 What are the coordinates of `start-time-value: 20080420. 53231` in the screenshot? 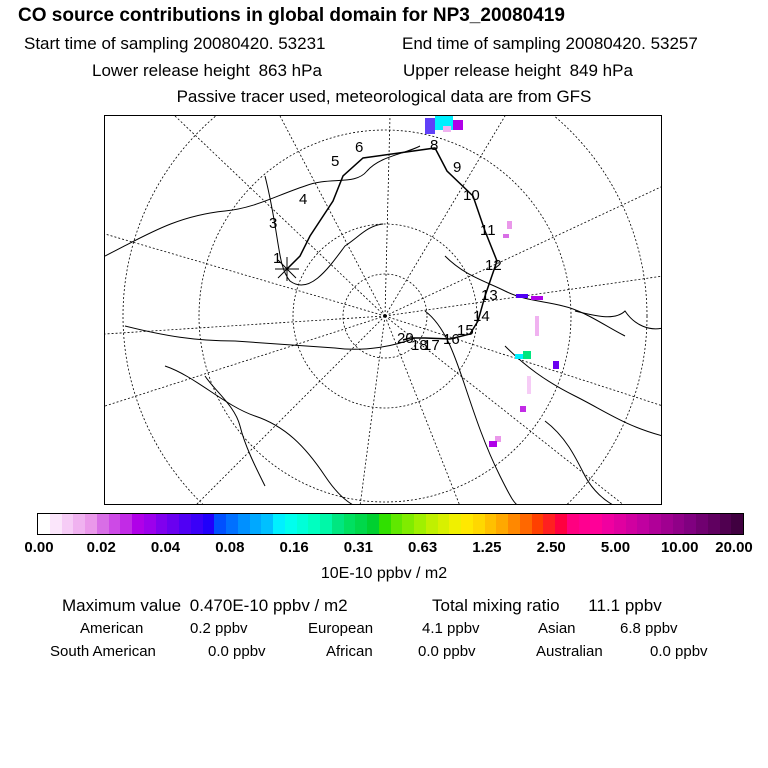 It's located at (259, 43).